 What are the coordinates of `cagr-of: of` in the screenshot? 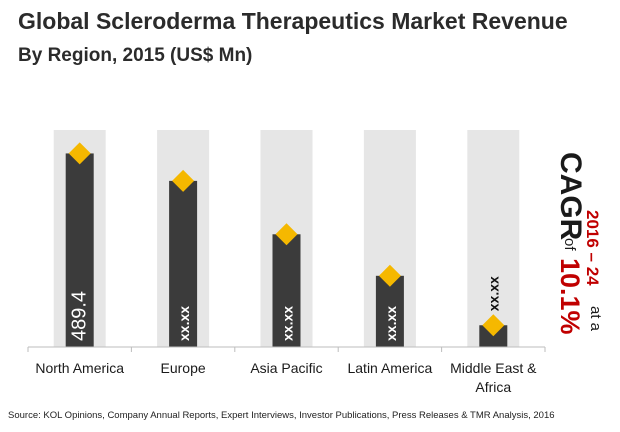 It's located at (569, 244).